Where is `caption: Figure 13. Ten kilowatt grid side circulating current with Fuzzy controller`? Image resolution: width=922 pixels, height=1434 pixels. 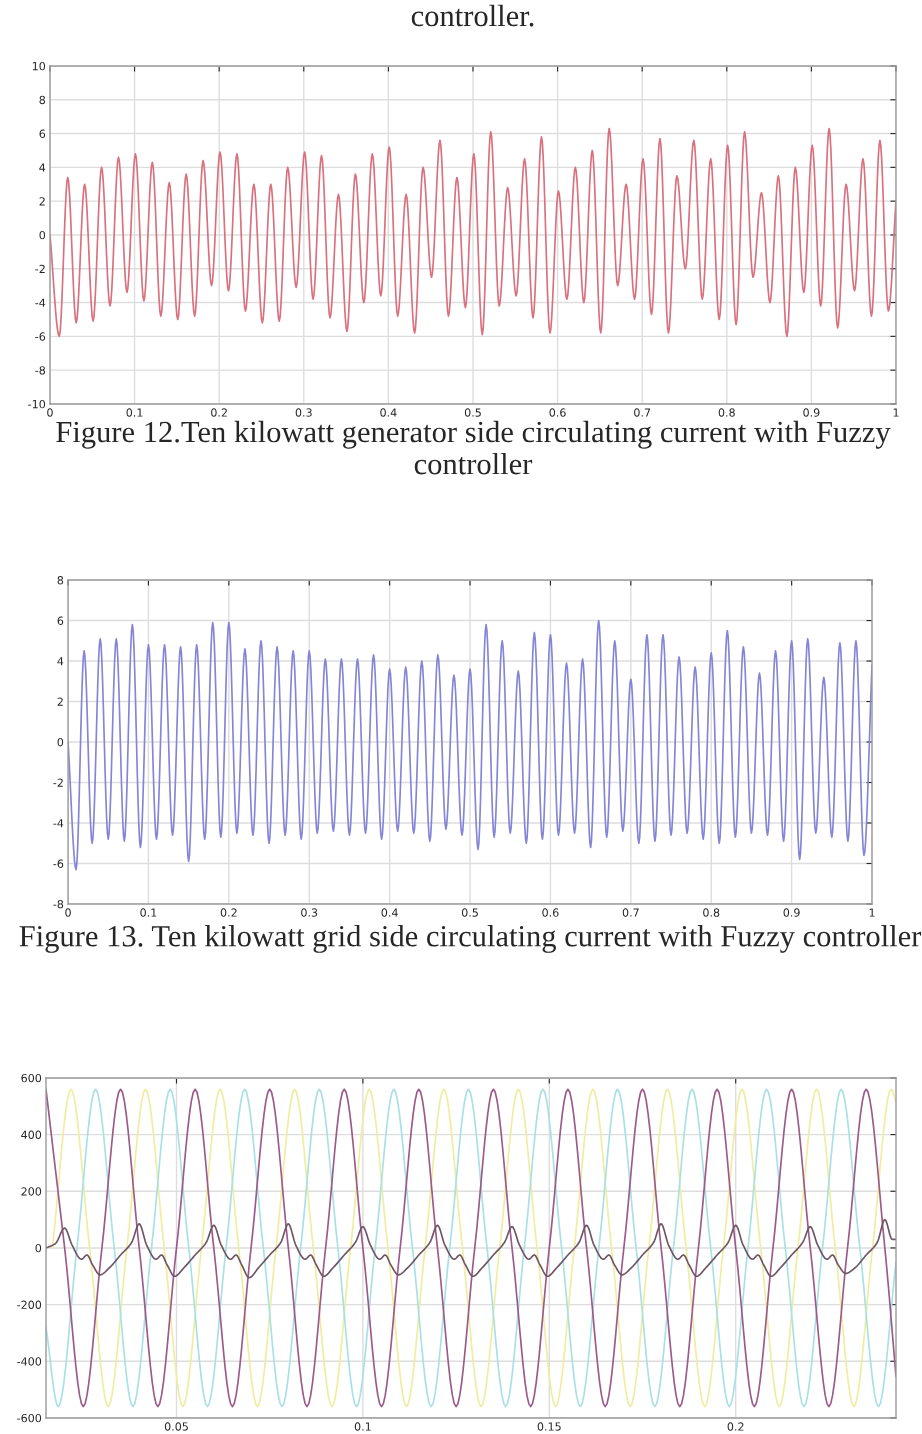
caption: Figure 13. Ten kilowatt grid side circulating current with Fuzzy controller is located at coordinates (470, 939).